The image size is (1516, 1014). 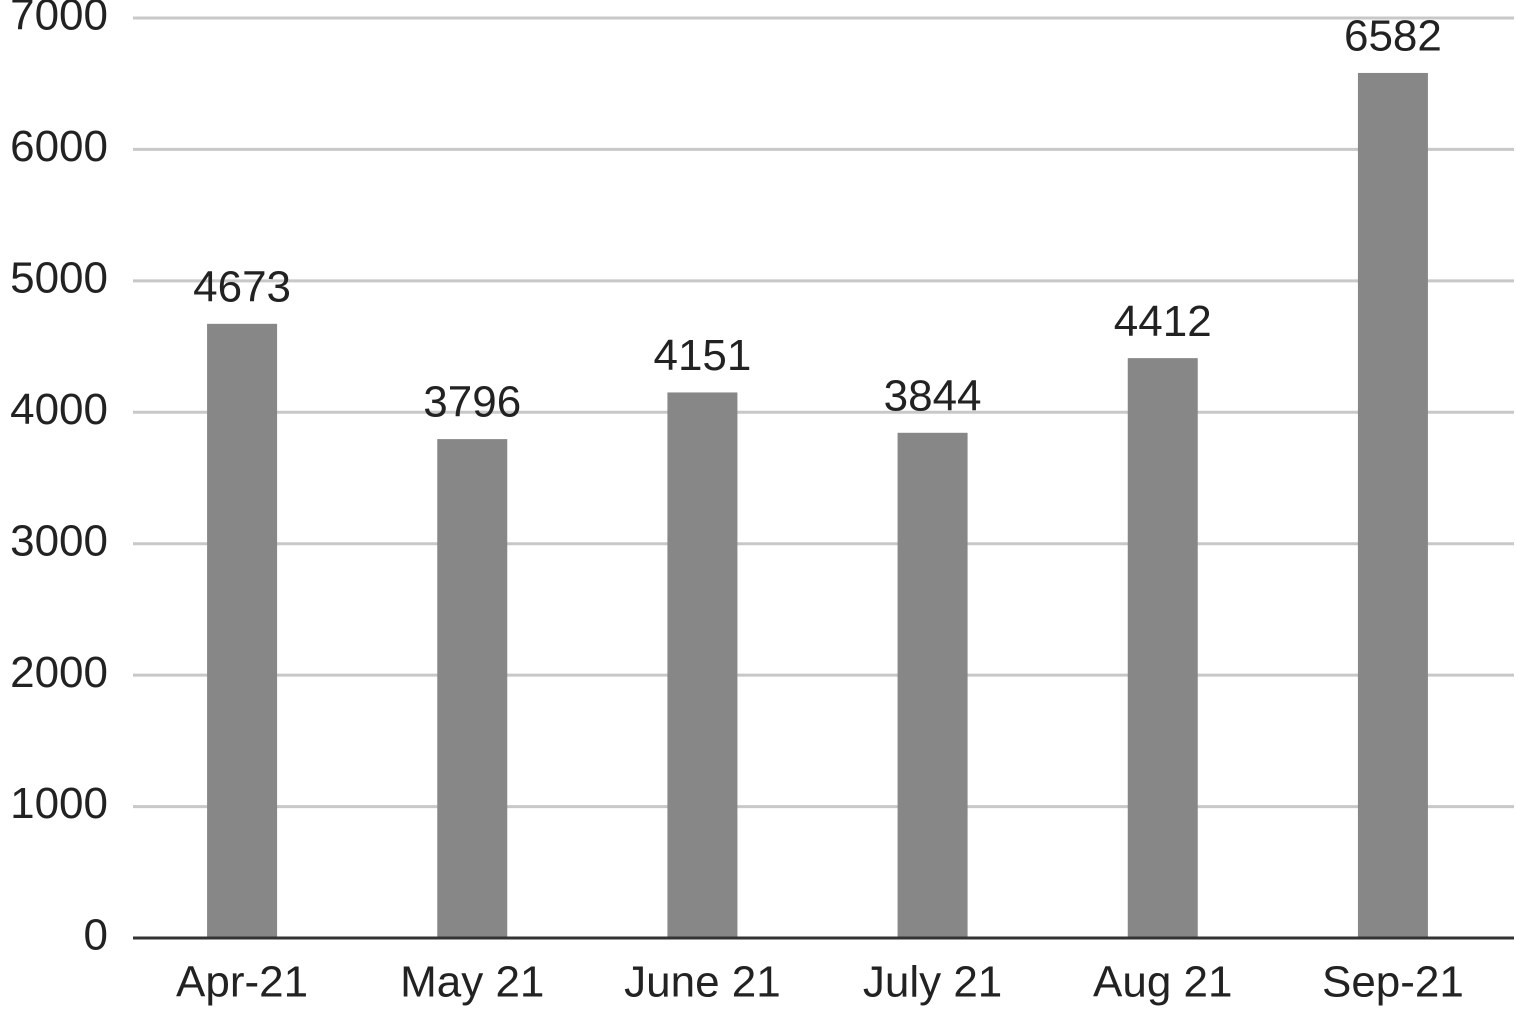 I want to click on y-tick-label: 2000, so click(x=59, y=672).